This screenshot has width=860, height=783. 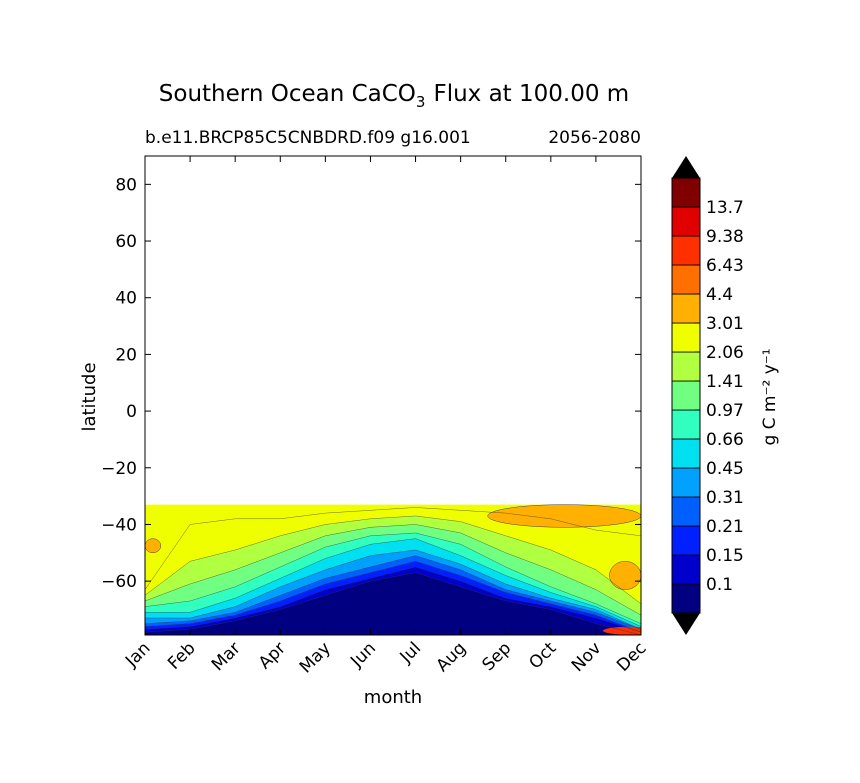 What do you see at coordinates (226, 656) in the screenshot?
I see `x-tick-label: Mar` at bounding box center [226, 656].